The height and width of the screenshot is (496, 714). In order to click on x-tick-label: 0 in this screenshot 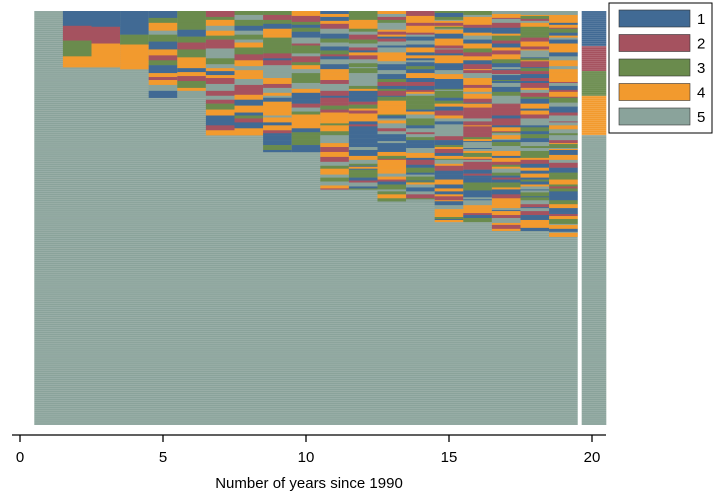, I will do `click(20, 457)`.